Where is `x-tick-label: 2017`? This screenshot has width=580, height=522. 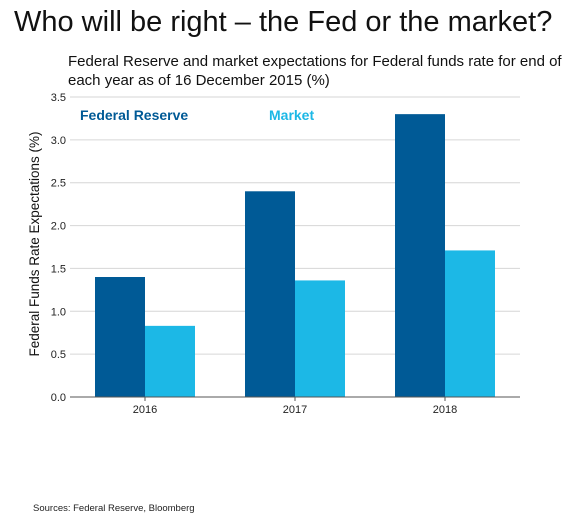 x-tick-label: 2017 is located at coordinates (295, 410).